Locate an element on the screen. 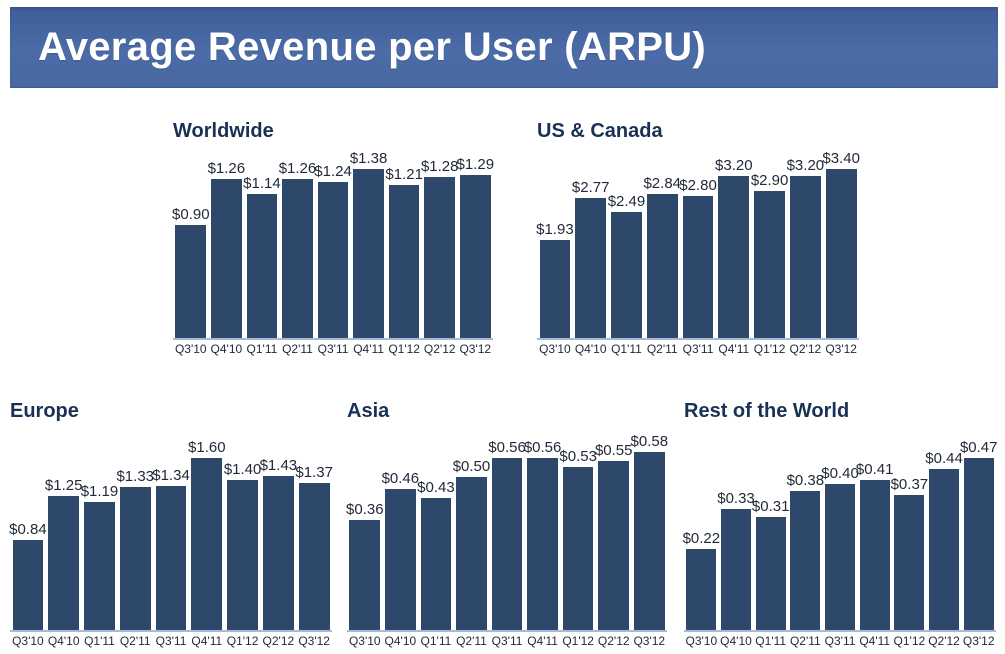 This screenshot has width=1005, height=654. bar-value-label: $0.50 is located at coordinates (471, 466).